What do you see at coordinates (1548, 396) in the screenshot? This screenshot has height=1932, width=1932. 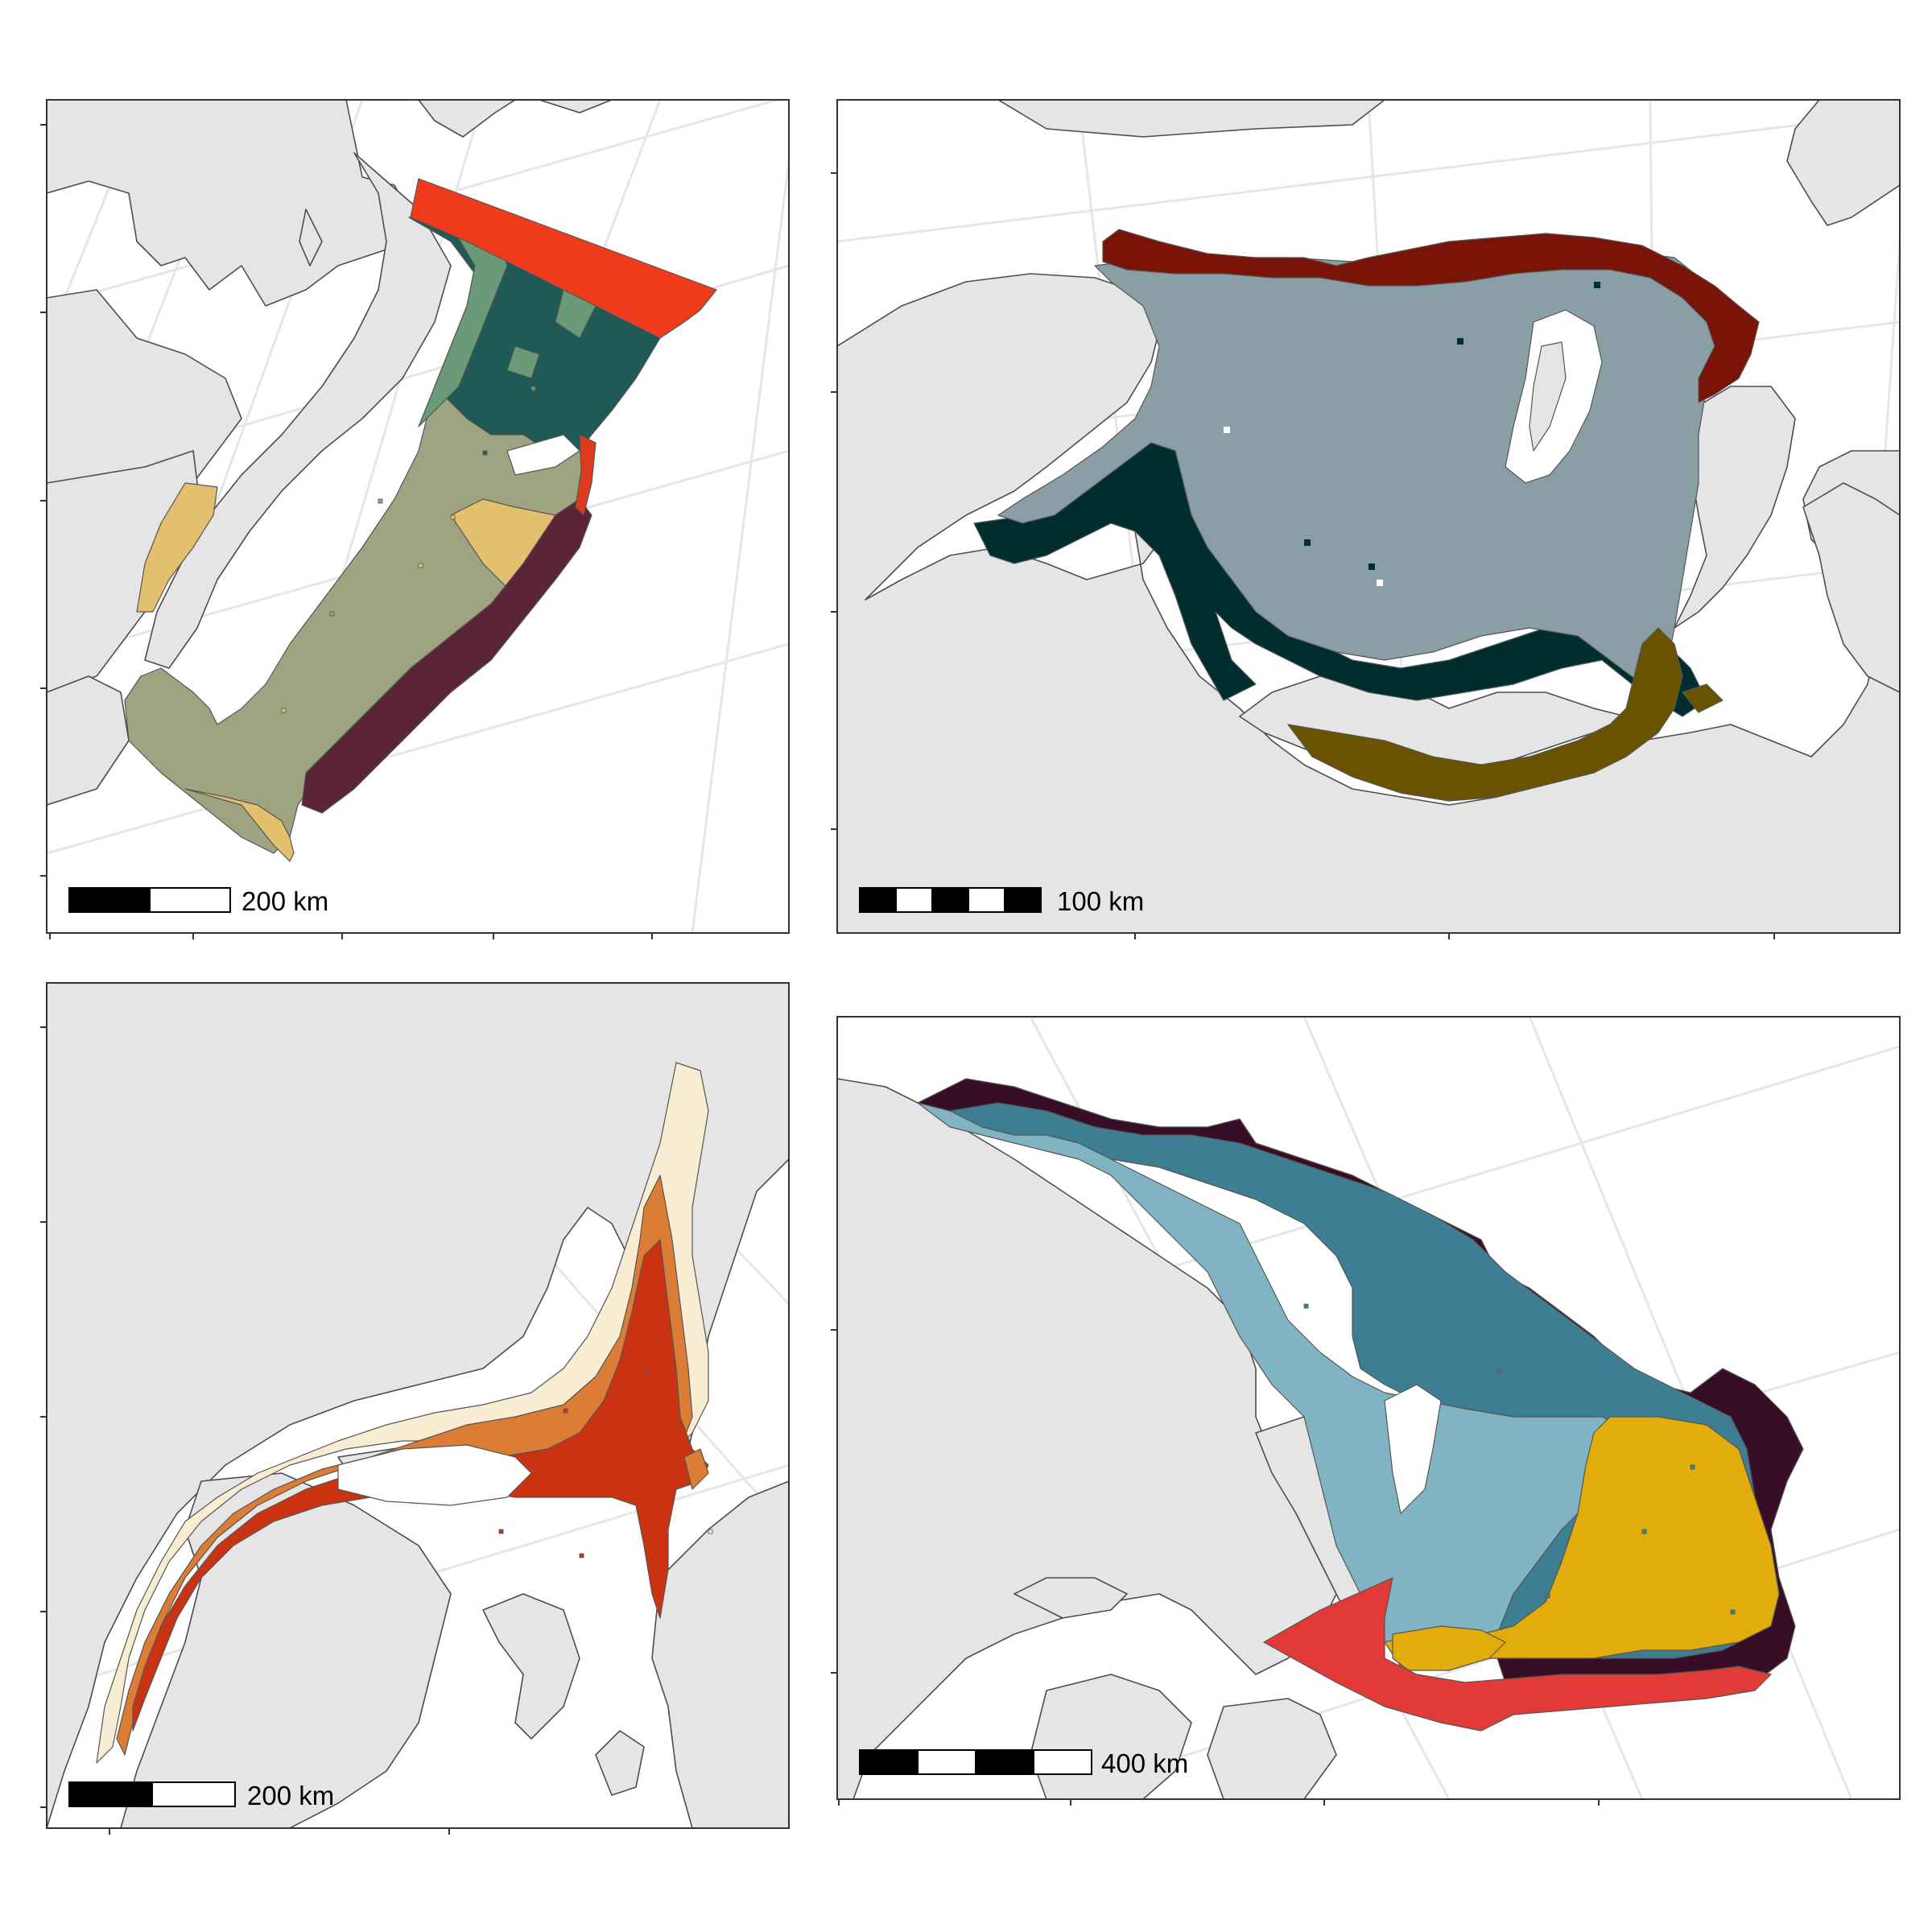 I see `island-land` at bounding box center [1548, 396].